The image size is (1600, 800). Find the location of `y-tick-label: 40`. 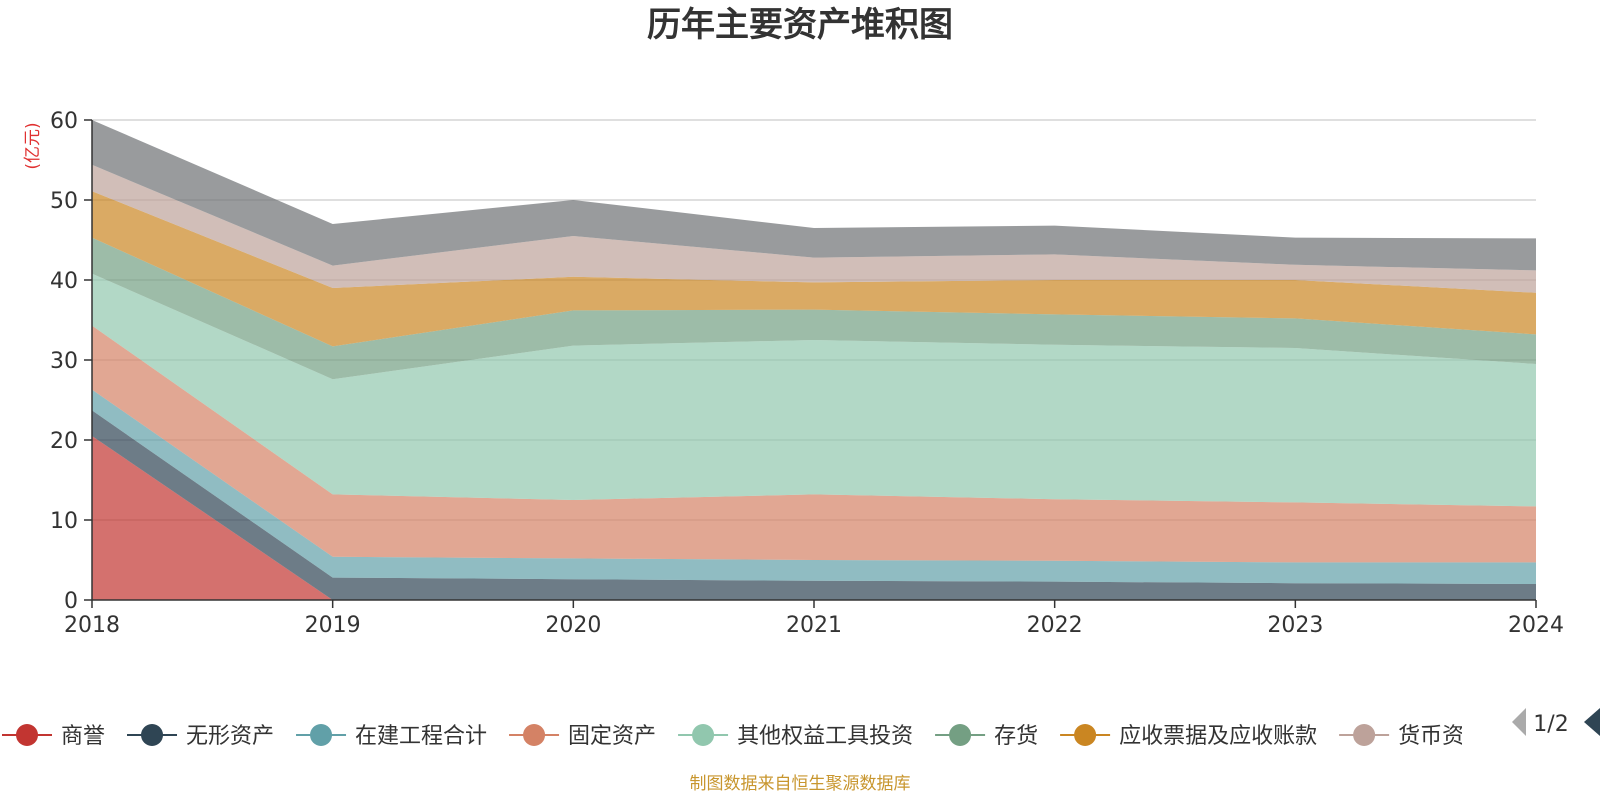

y-tick-label: 40 is located at coordinates (64, 281).